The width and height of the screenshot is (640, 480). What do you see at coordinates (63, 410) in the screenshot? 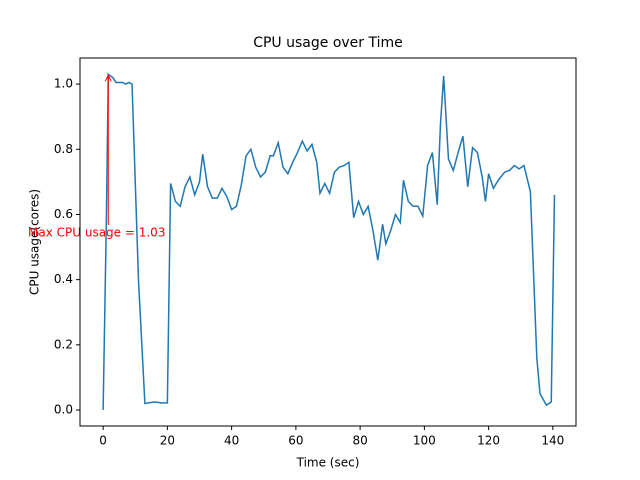
I see `y-tick-label: 0.0` at bounding box center [63, 410].